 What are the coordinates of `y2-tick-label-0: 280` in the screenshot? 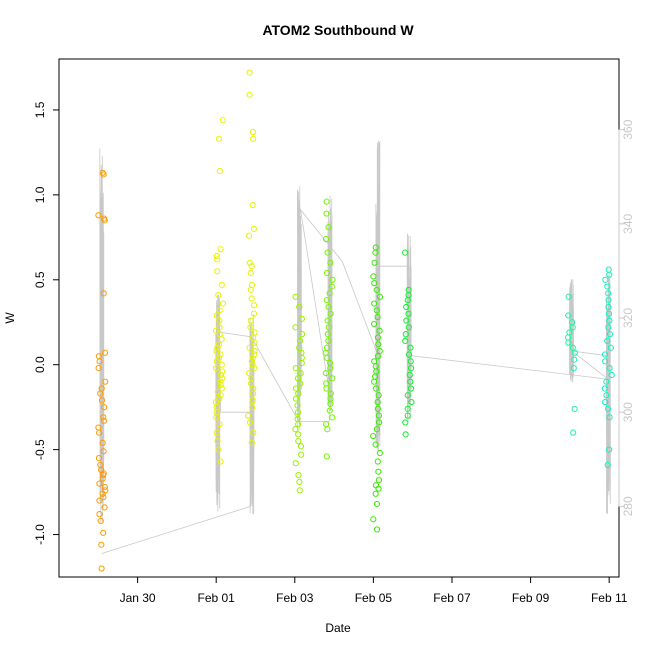 It's located at (628, 506).